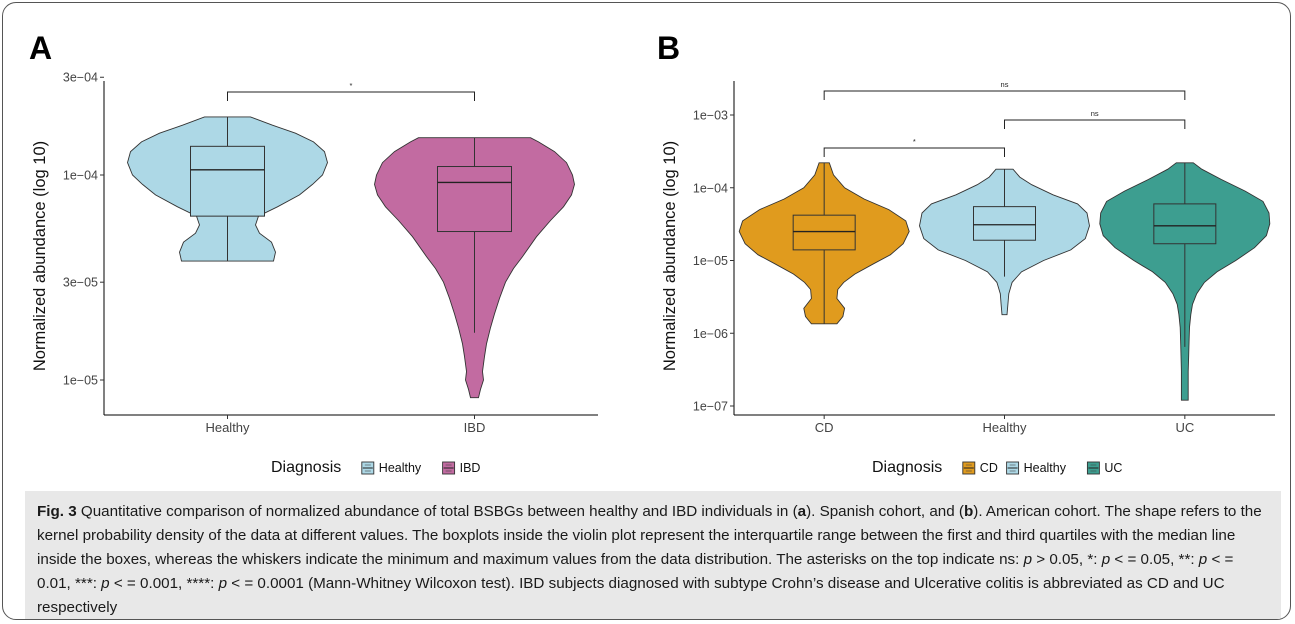  What do you see at coordinates (449, 468) in the screenshot?
I see `legend-key-ibd` at bounding box center [449, 468].